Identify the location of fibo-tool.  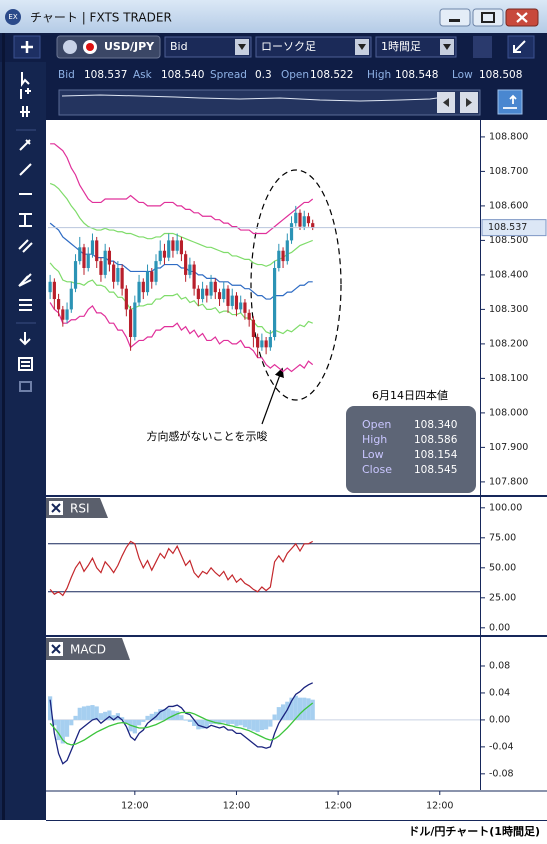
(25, 305).